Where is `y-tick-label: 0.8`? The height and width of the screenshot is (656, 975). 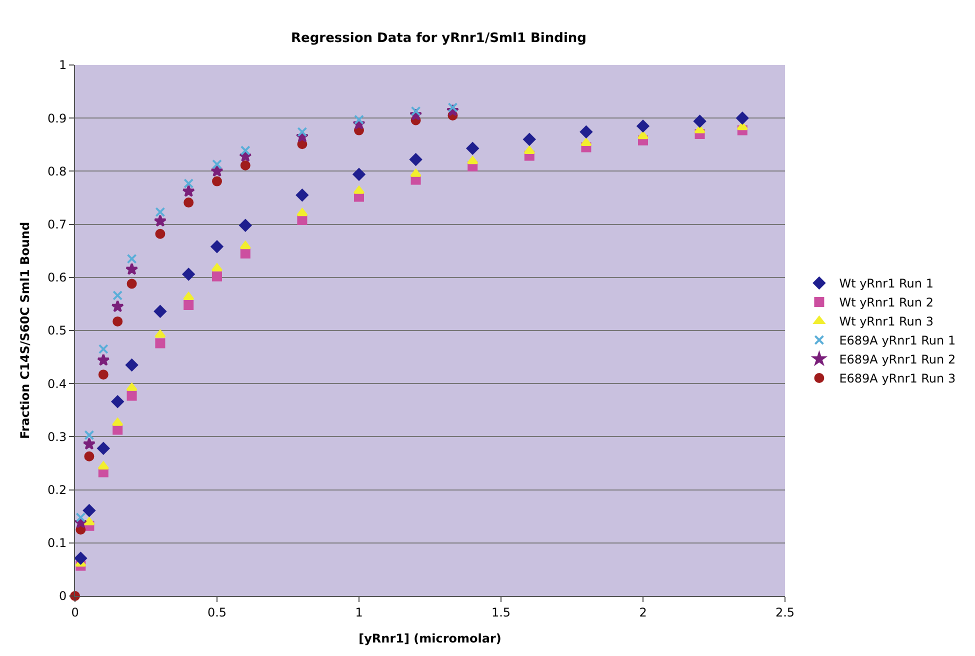 y-tick-label: 0.8 is located at coordinates (57, 171).